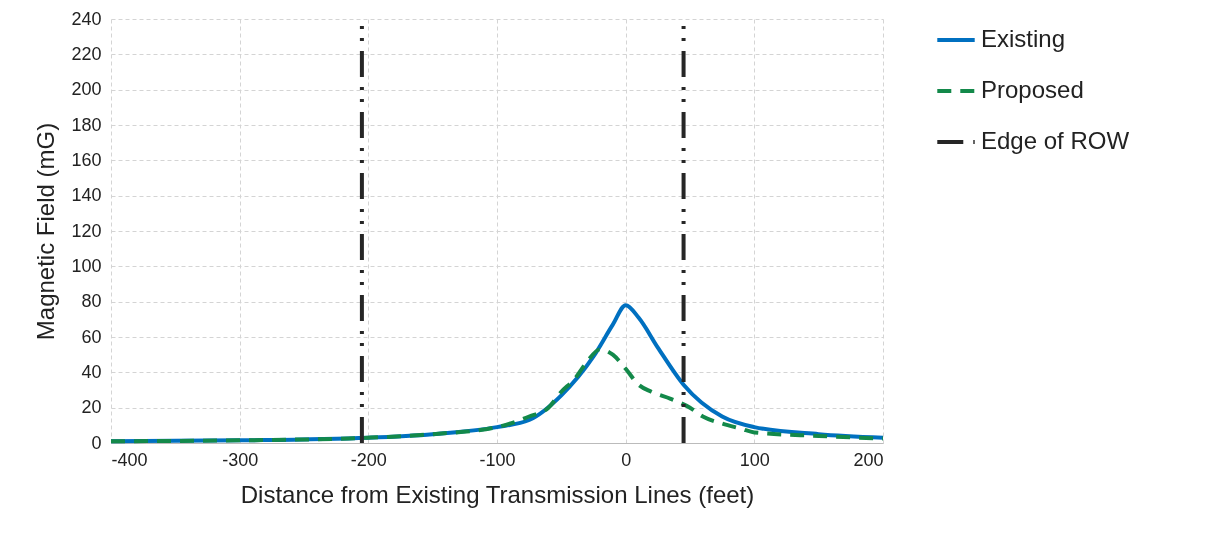 The width and height of the screenshot is (1208, 533). I want to click on y-tick-label: 220, so click(86, 53).